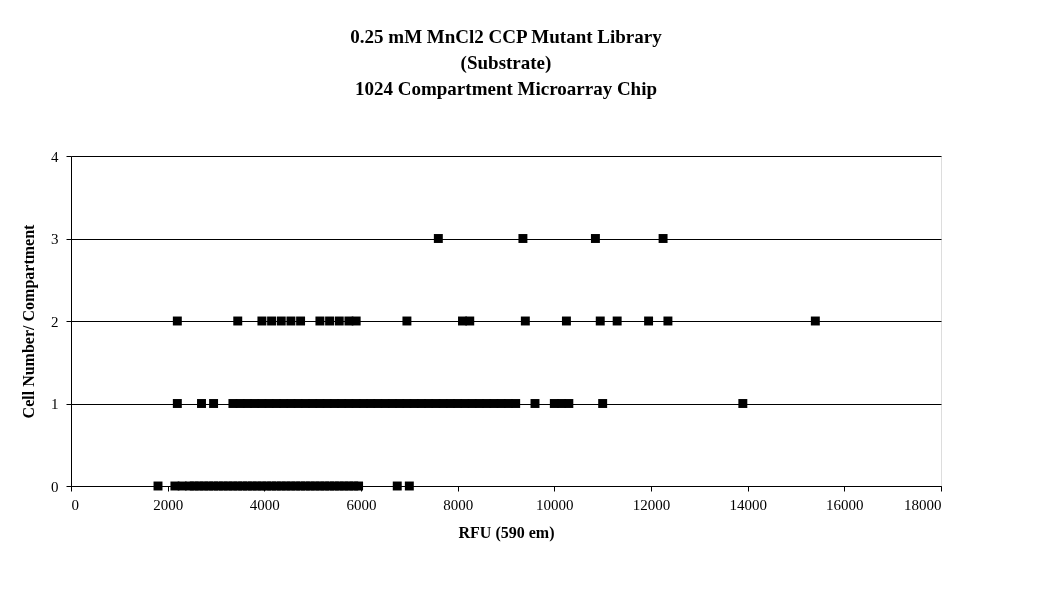 This screenshot has width=1050, height=606. I want to click on text: (Substrate), so click(506, 62).